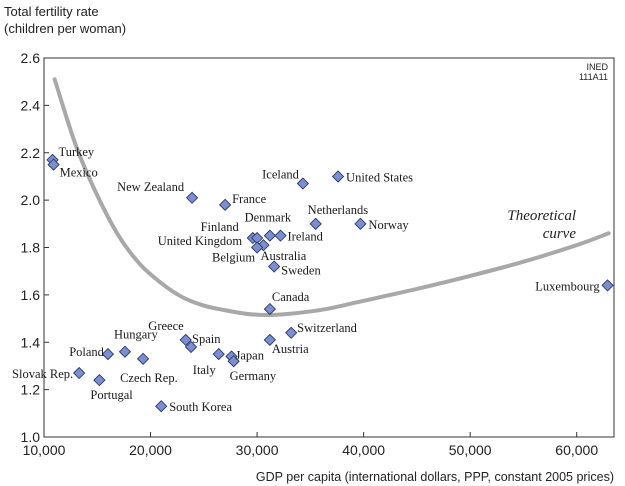 Image resolution: width=625 pixels, height=486 pixels. Describe the element at coordinates (593, 77) in the screenshot. I see `source-code-line: 111A11` at that location.